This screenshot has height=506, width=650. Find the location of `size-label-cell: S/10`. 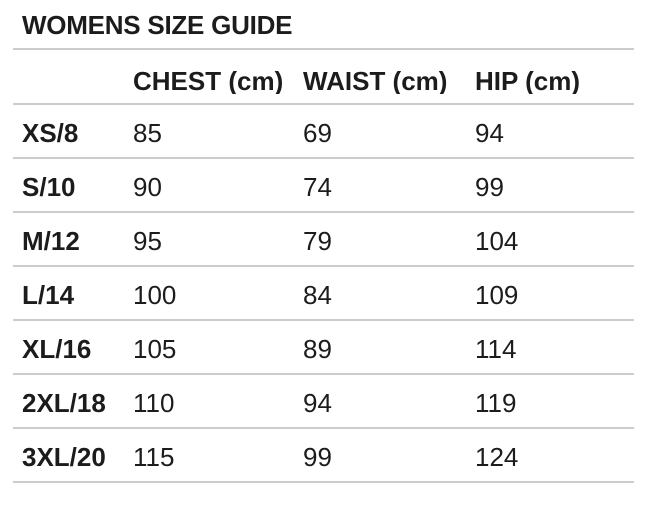

size-label-cell: S/10 is located at coordinates (49, 187).